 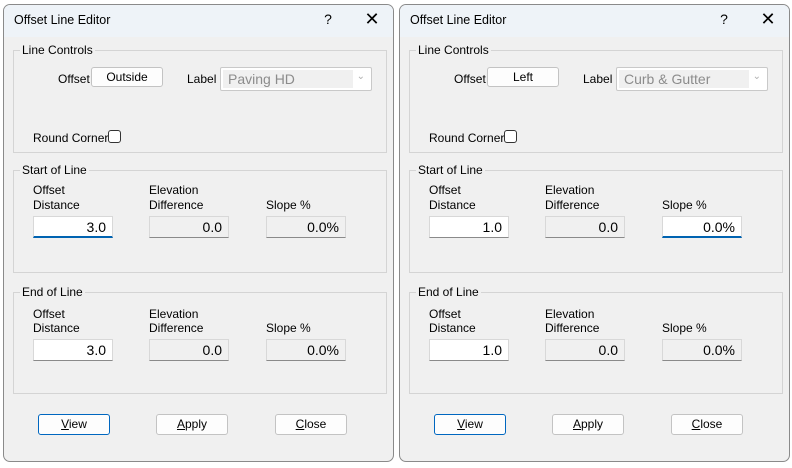 I want to click on label-dropdown-value: Curb & Gutter, so click(x=684, y=79).